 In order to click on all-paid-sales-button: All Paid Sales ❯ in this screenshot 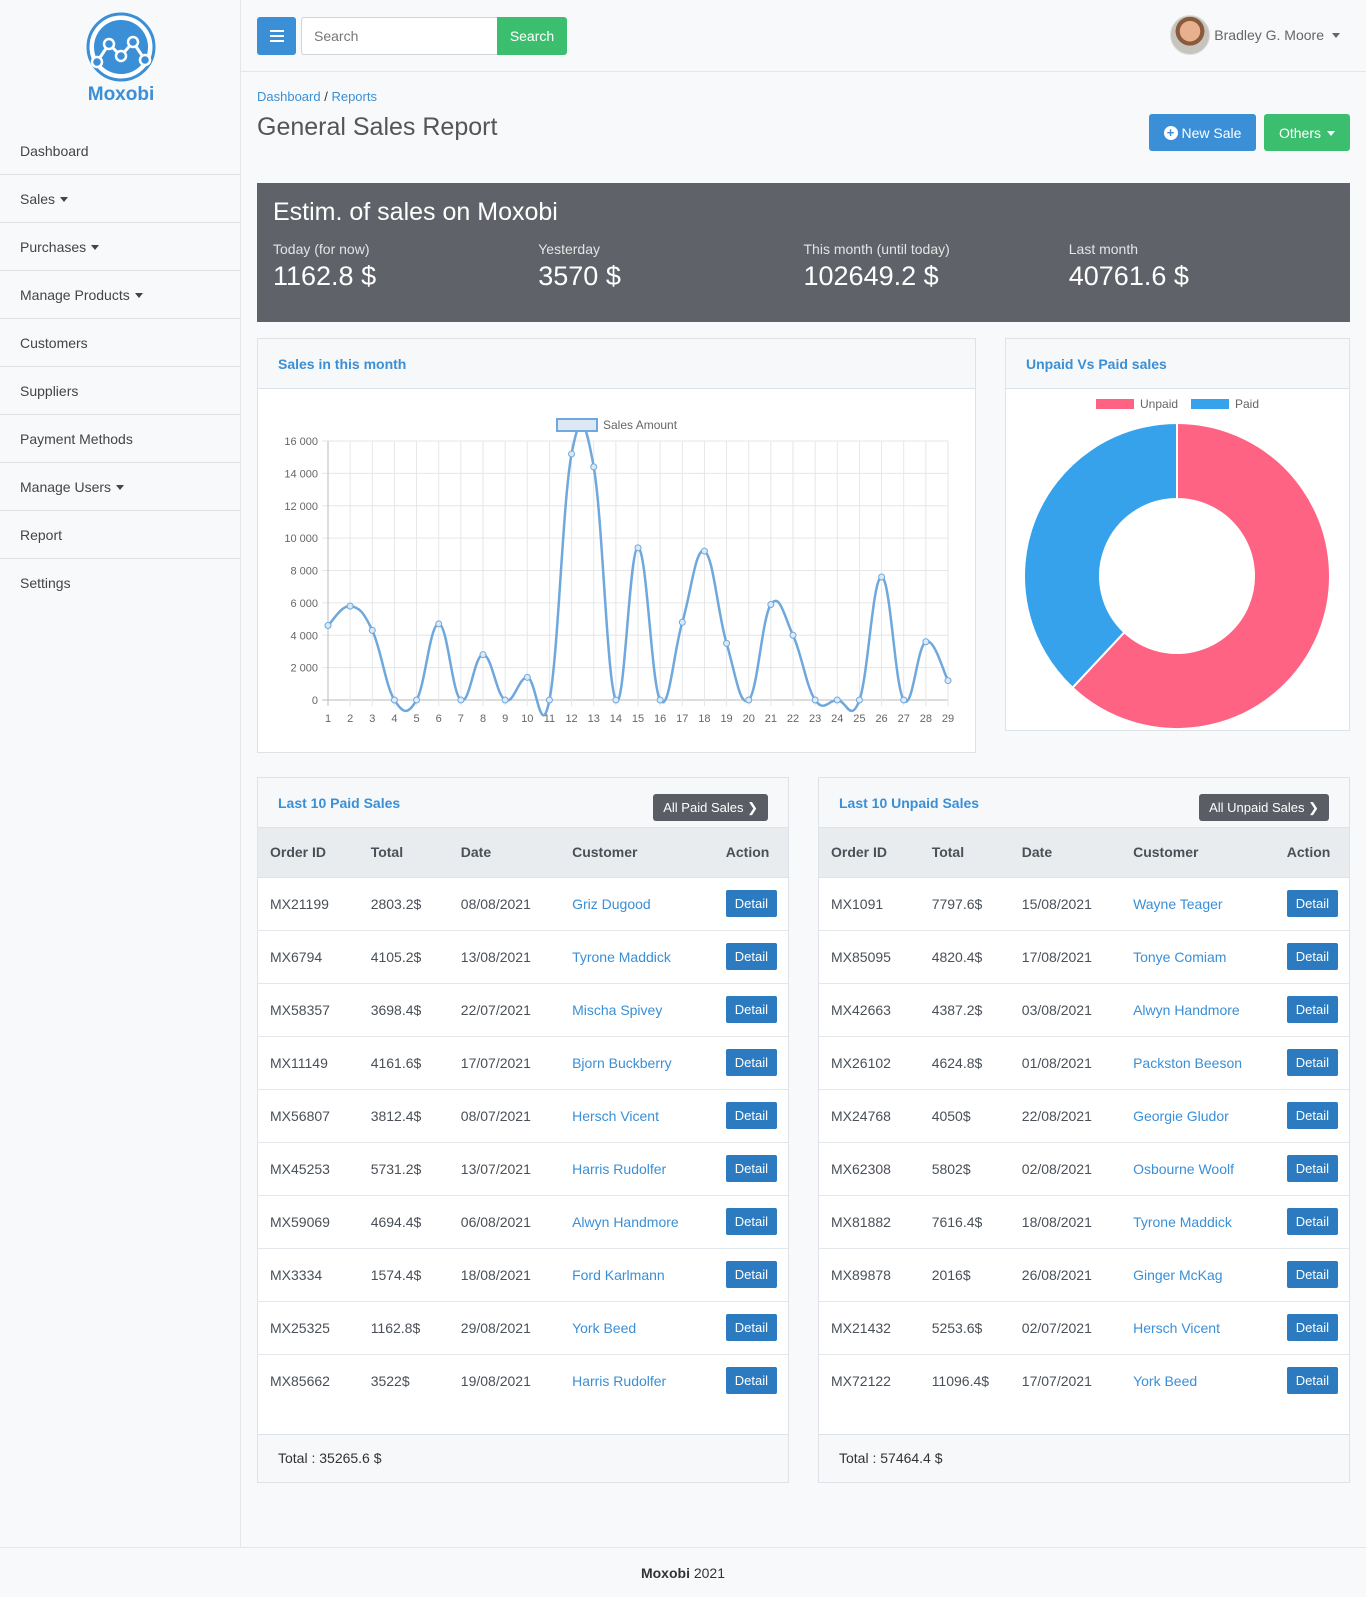, I will do `click(710, 807)`.